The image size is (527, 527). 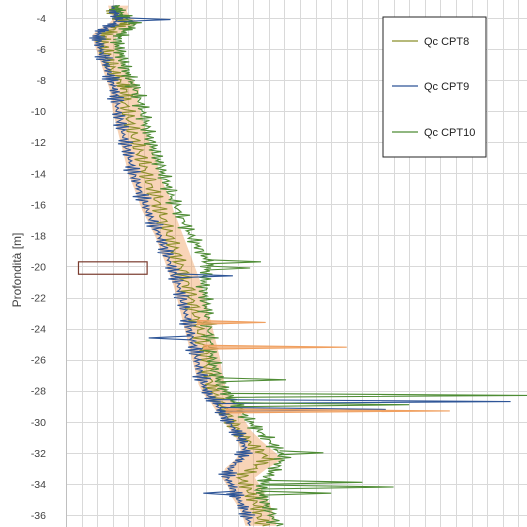 I want to click on y-tick-label: -32, so click(x=38, y=454).